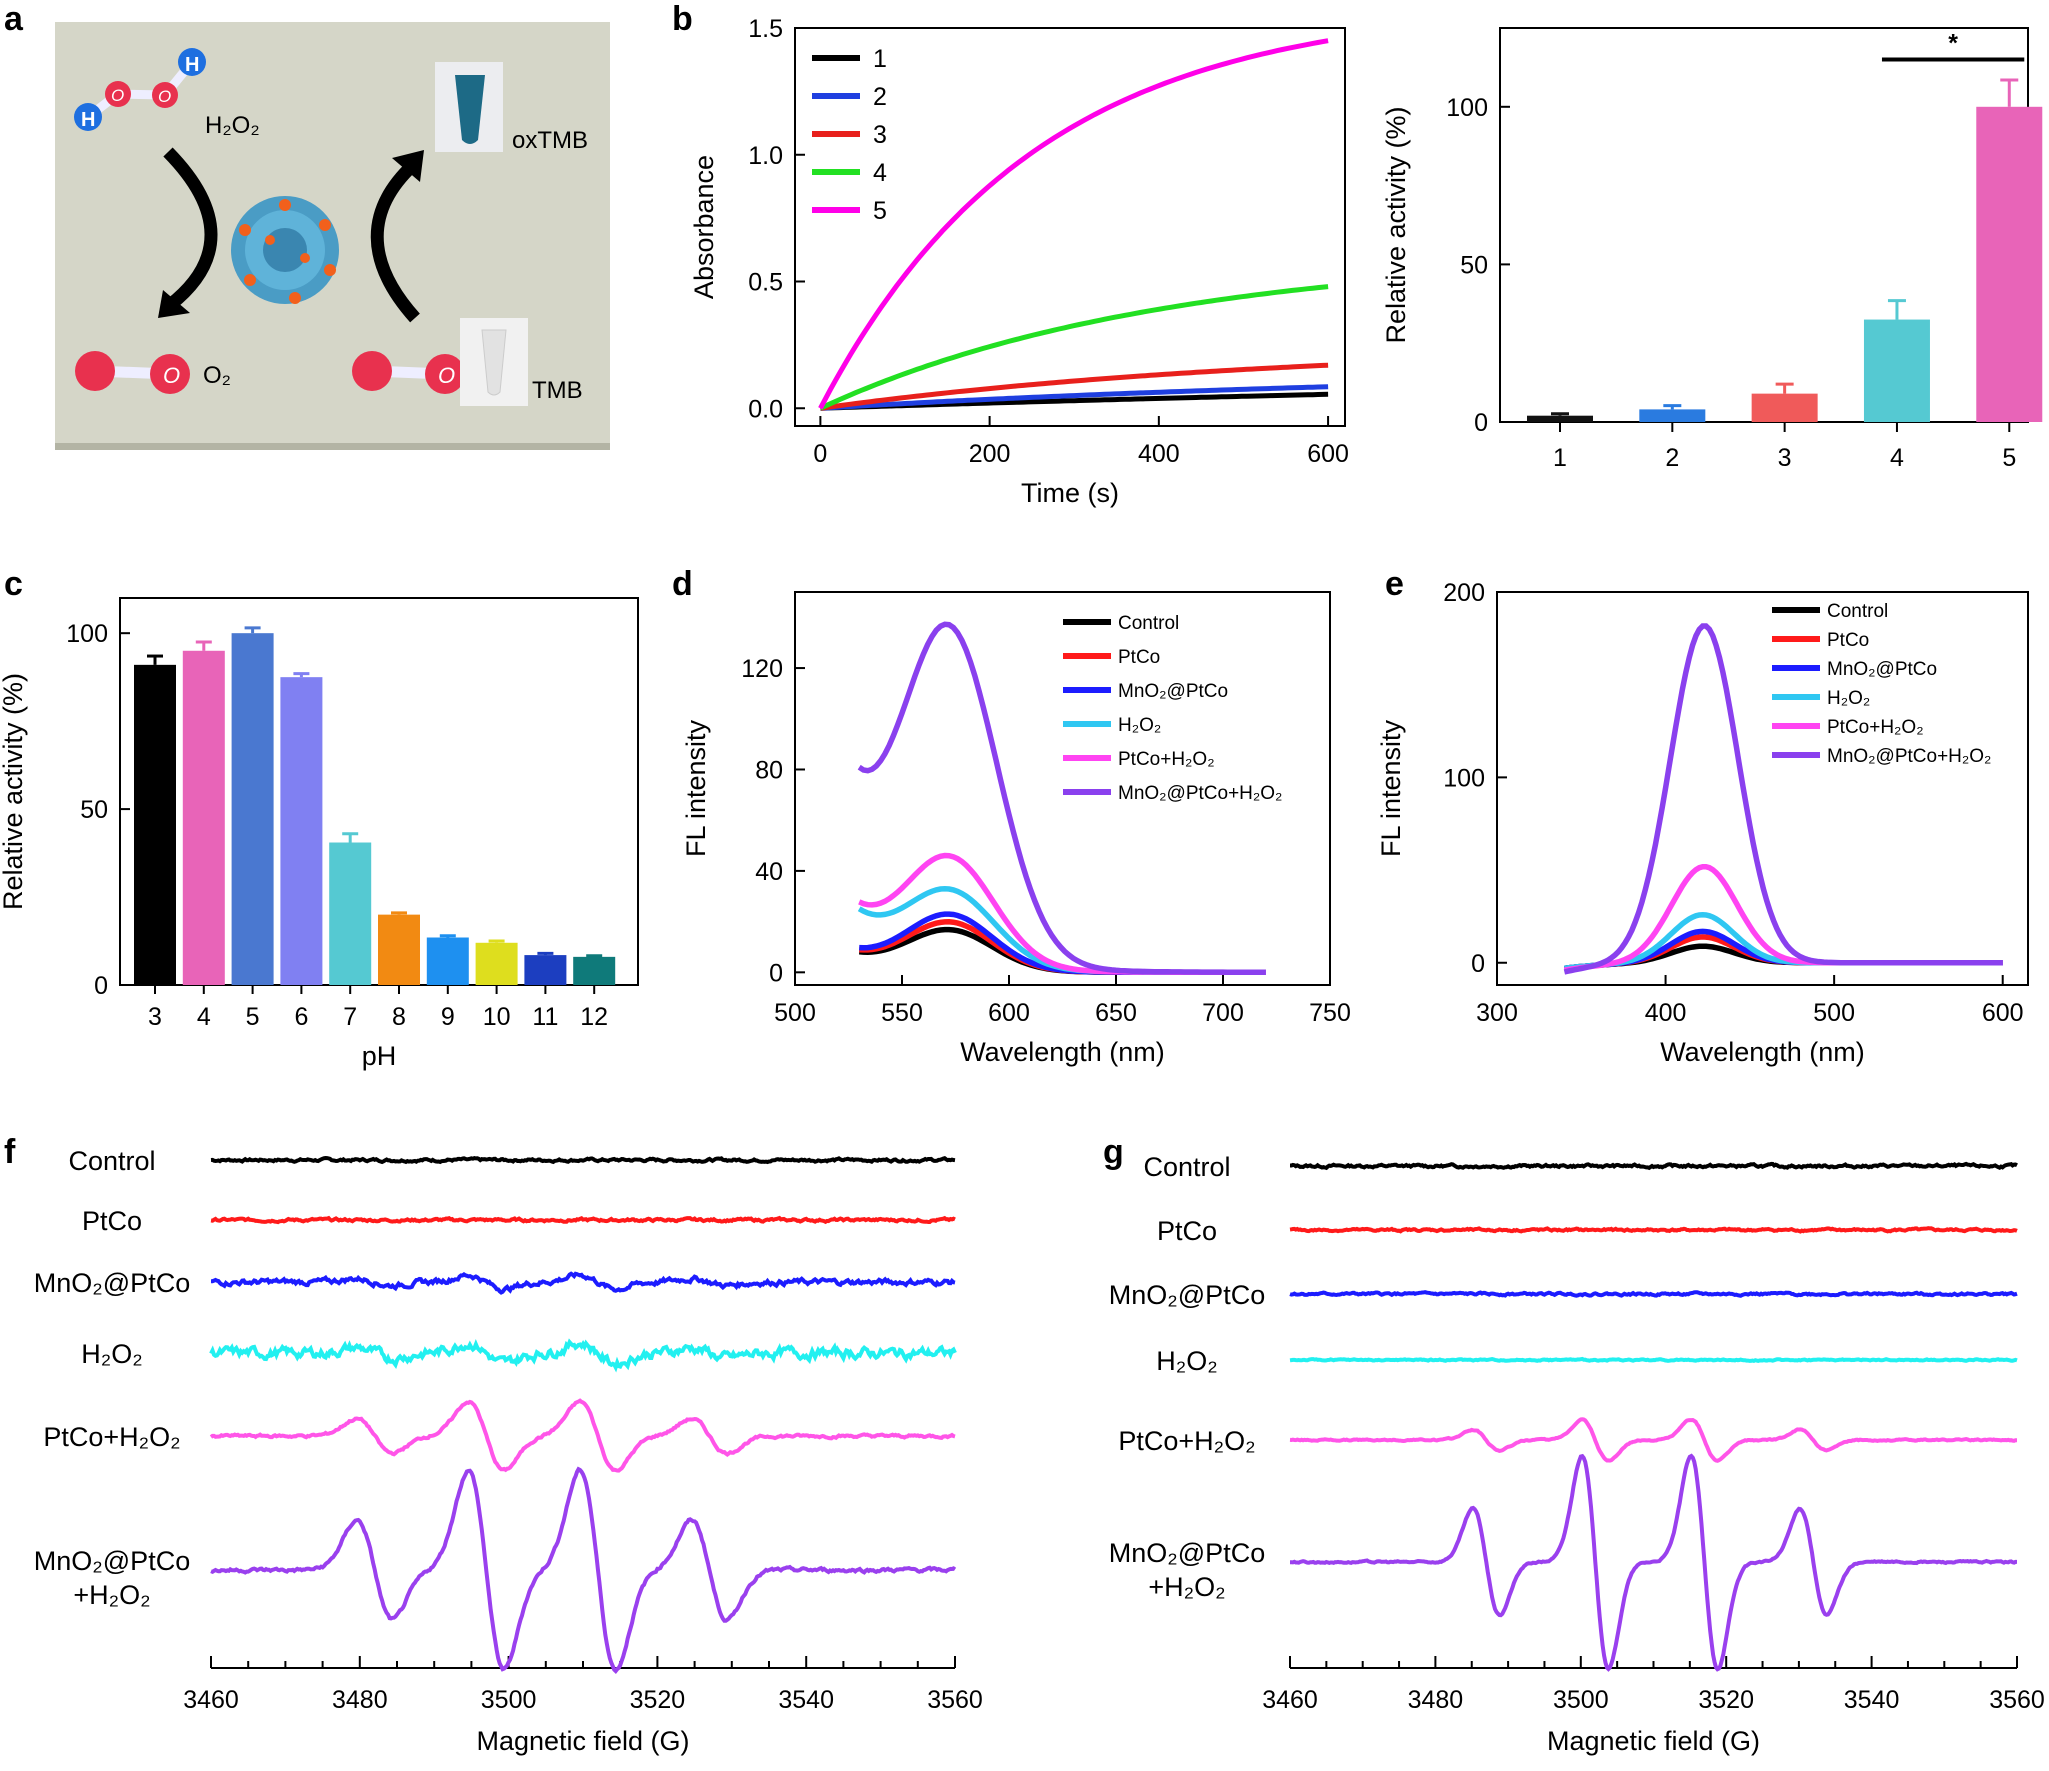  Describe the element at coordinates (1897, 458) in the screenshot. I see `x-tick-label: 4` at that location.